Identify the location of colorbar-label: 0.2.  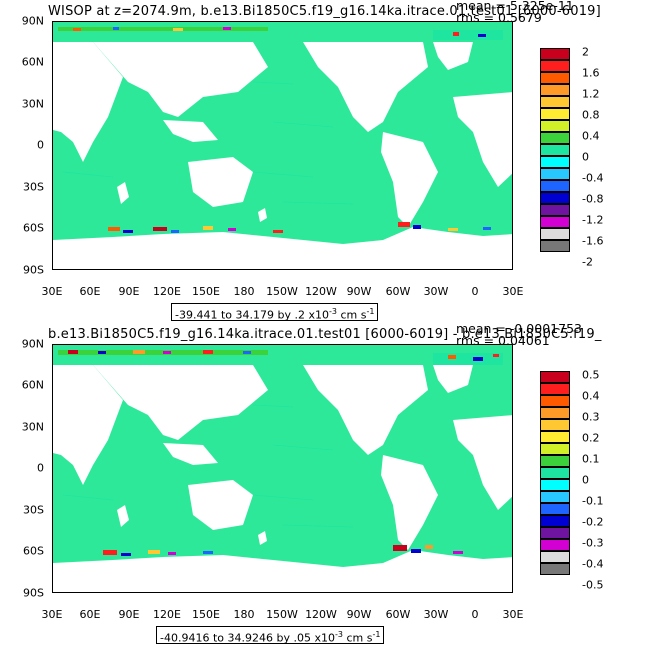
(591, 438).